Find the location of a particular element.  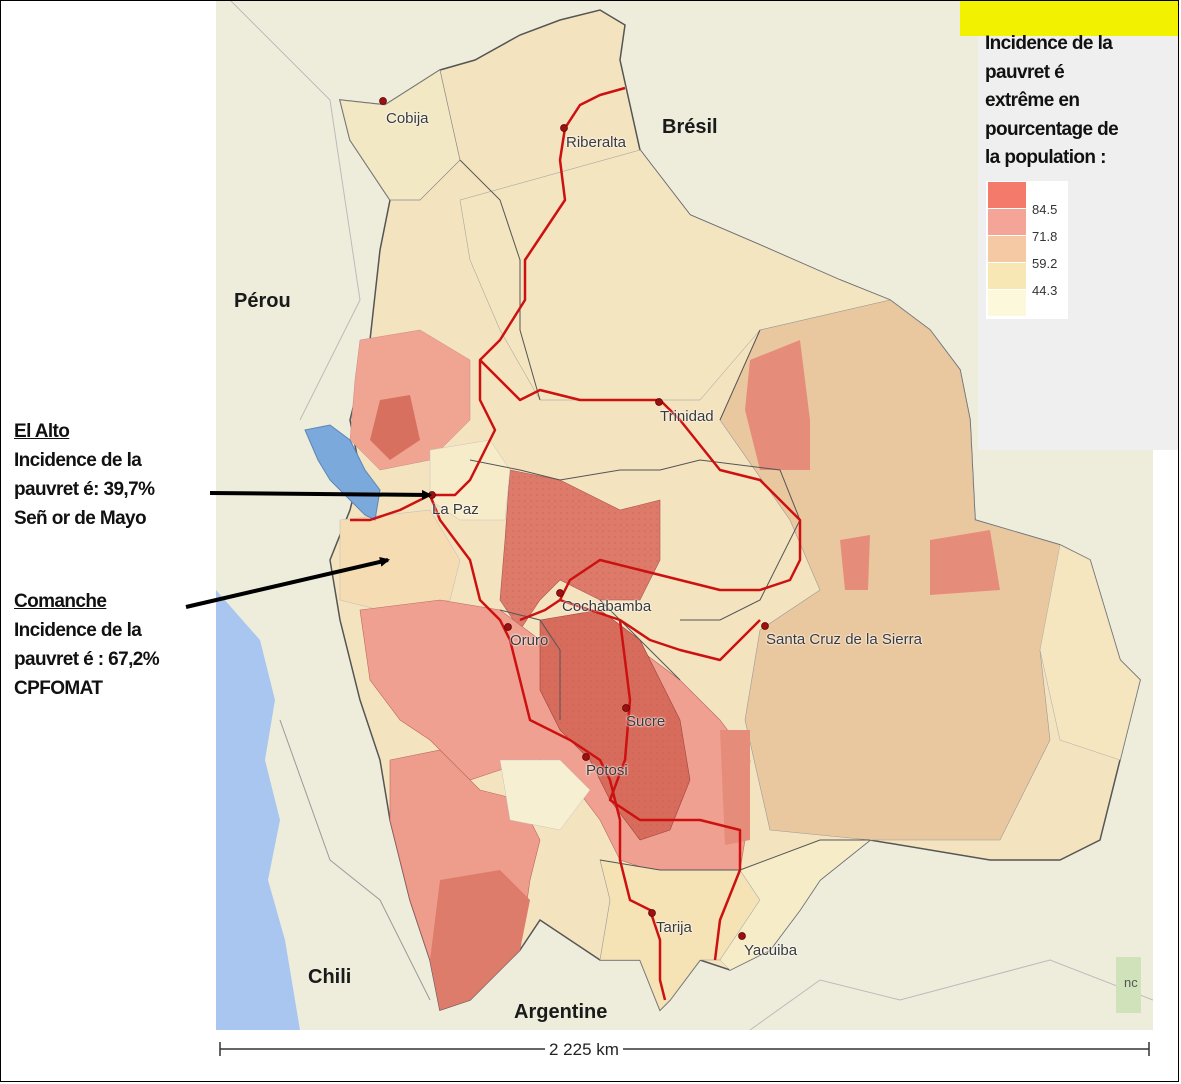

arrow-comanche is located at coordinates (287, 582).